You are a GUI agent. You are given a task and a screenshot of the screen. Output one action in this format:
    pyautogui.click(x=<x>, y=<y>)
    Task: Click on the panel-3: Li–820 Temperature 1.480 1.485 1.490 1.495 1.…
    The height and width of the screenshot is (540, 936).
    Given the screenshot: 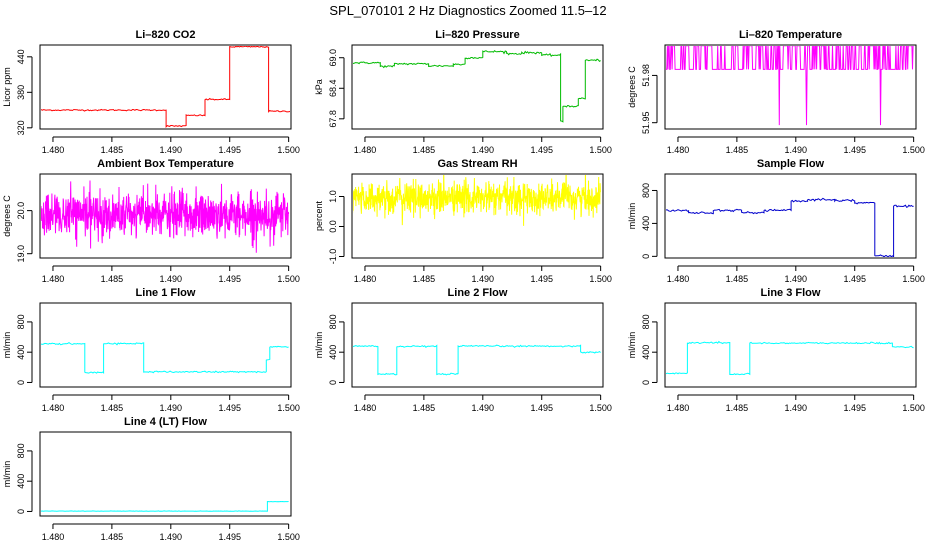 What is the action you would take?
    pyautogui.click(x=776, y=92)
    